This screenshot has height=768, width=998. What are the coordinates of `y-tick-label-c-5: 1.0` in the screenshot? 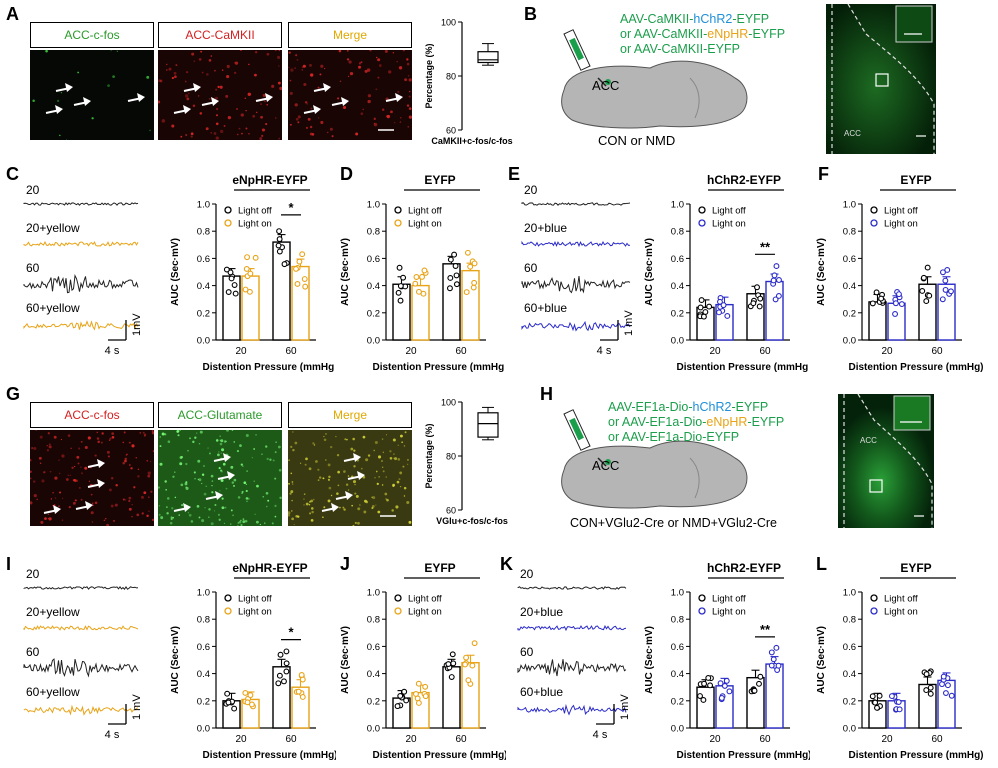 It's located at (203, 205).